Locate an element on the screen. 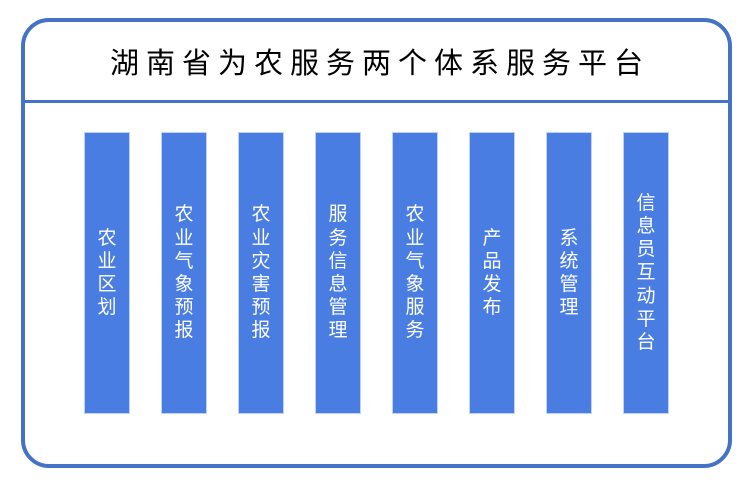  module-bar-agro-disaster-forecast: 农 业 灾 害 预 报 is located at coordinates (261, 273).